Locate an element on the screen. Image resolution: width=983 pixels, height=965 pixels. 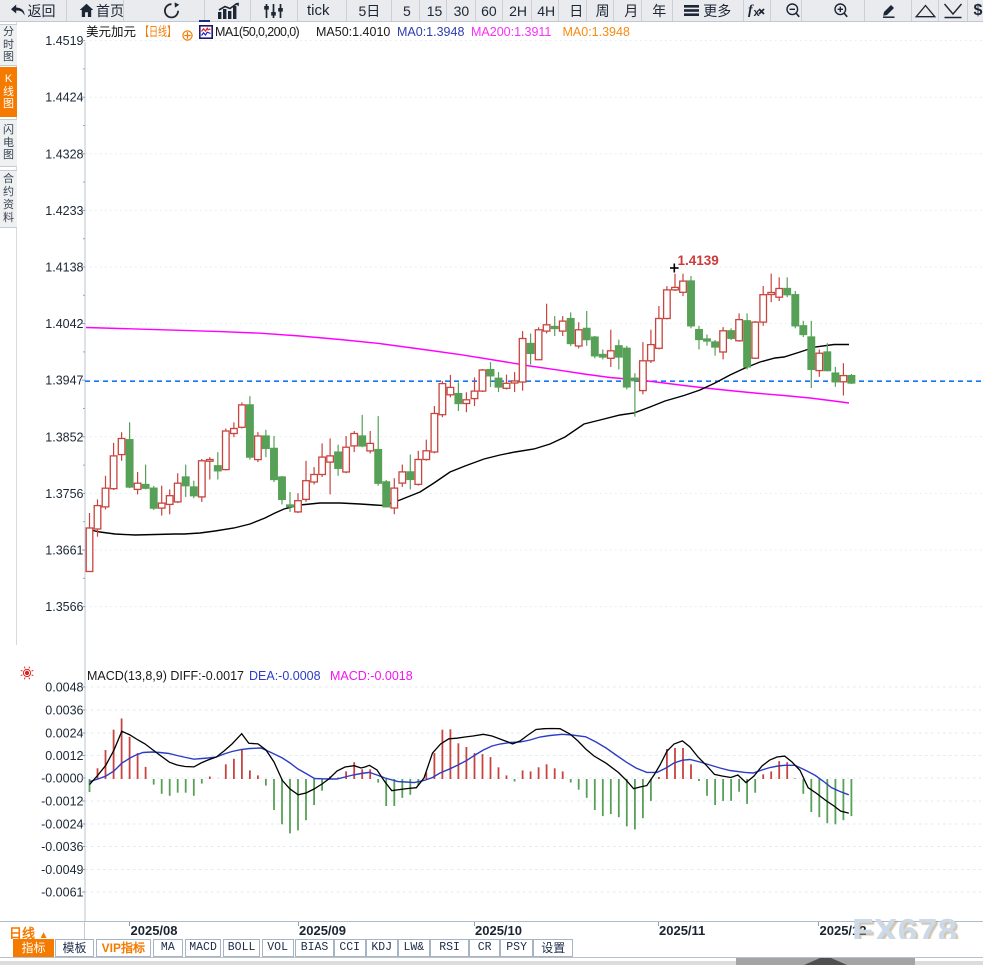
svg-text: x is located at coordinates (757, 13).